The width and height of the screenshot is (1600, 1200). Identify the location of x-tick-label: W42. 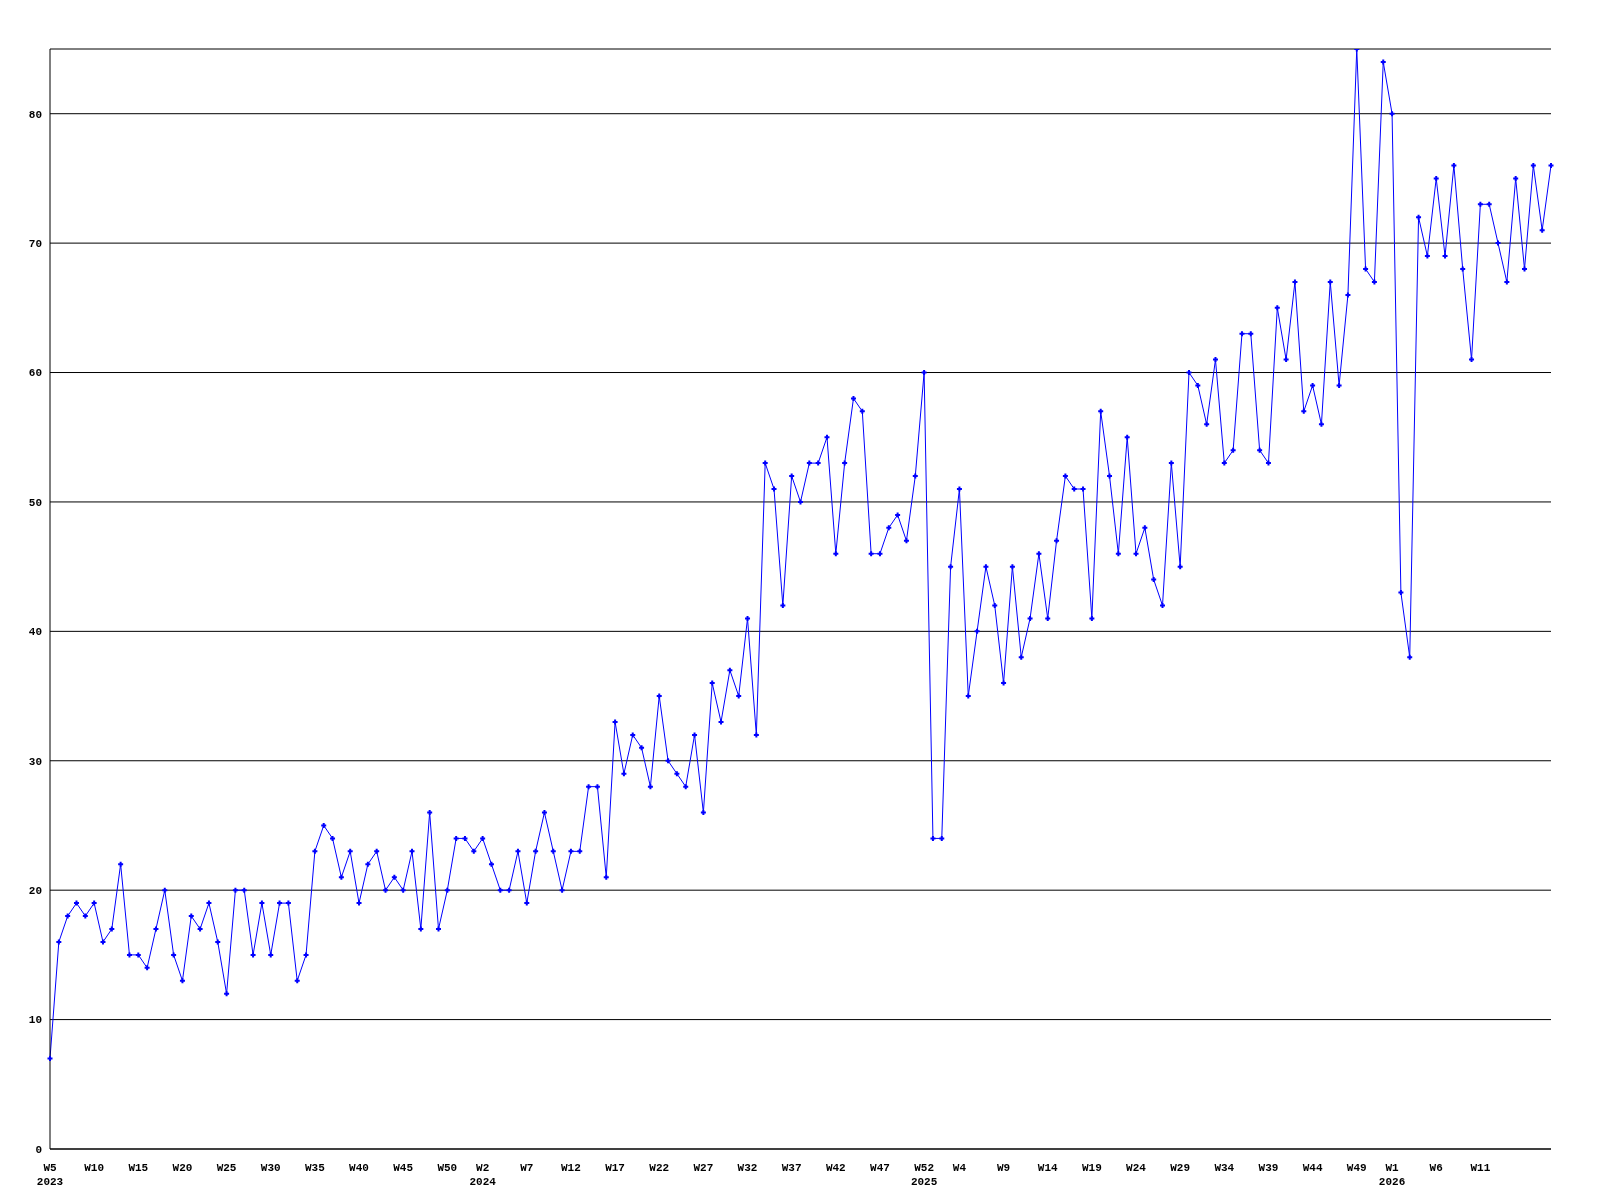
(835, 1167).